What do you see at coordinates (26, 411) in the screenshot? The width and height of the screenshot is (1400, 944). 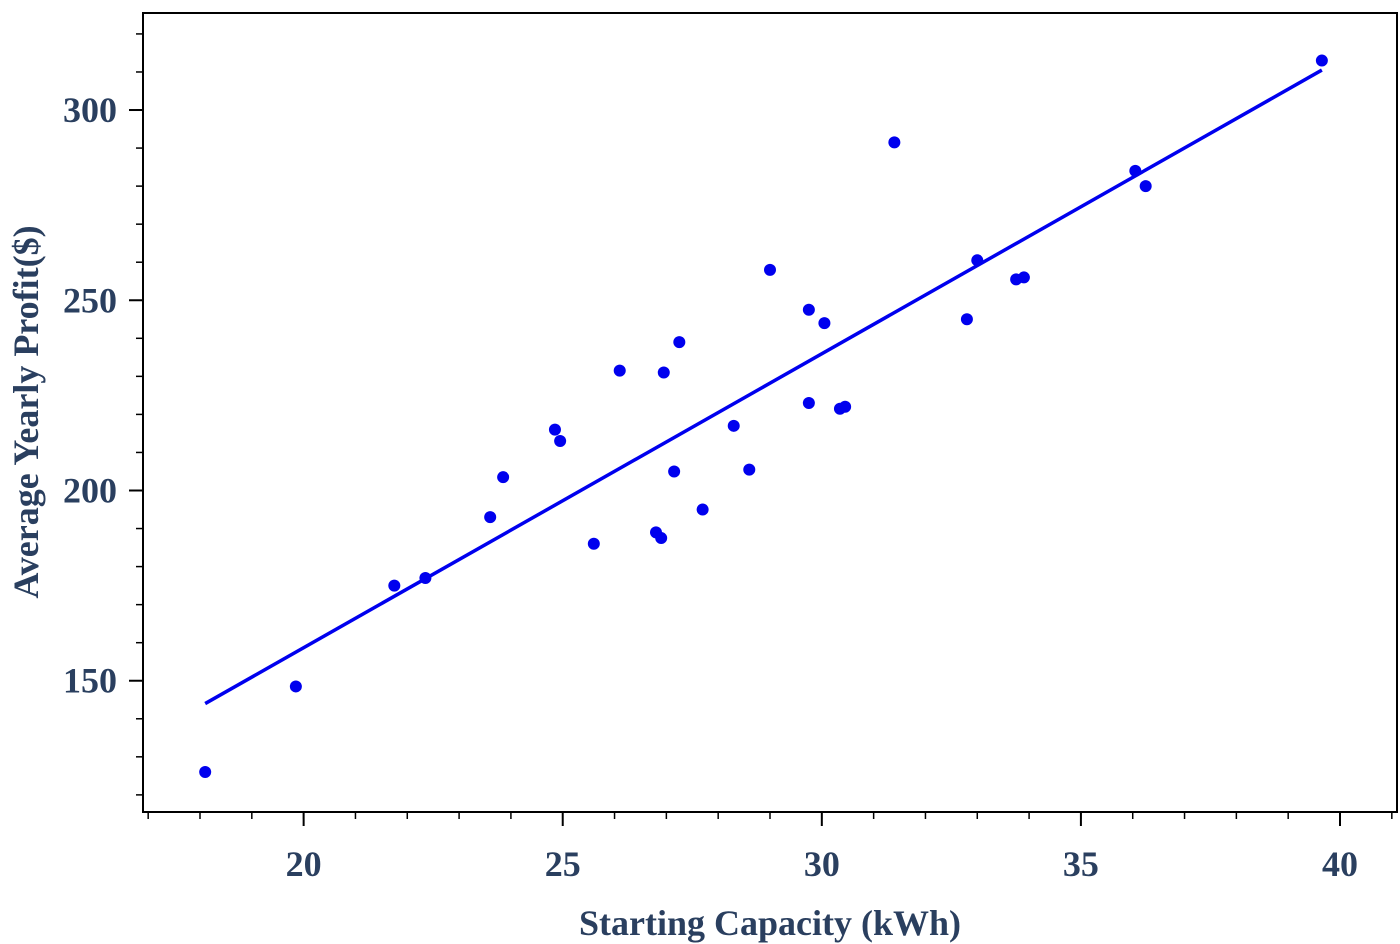 I see `y-axis-title: Average Yearly Profit($)` at bounding box center [26, 411].